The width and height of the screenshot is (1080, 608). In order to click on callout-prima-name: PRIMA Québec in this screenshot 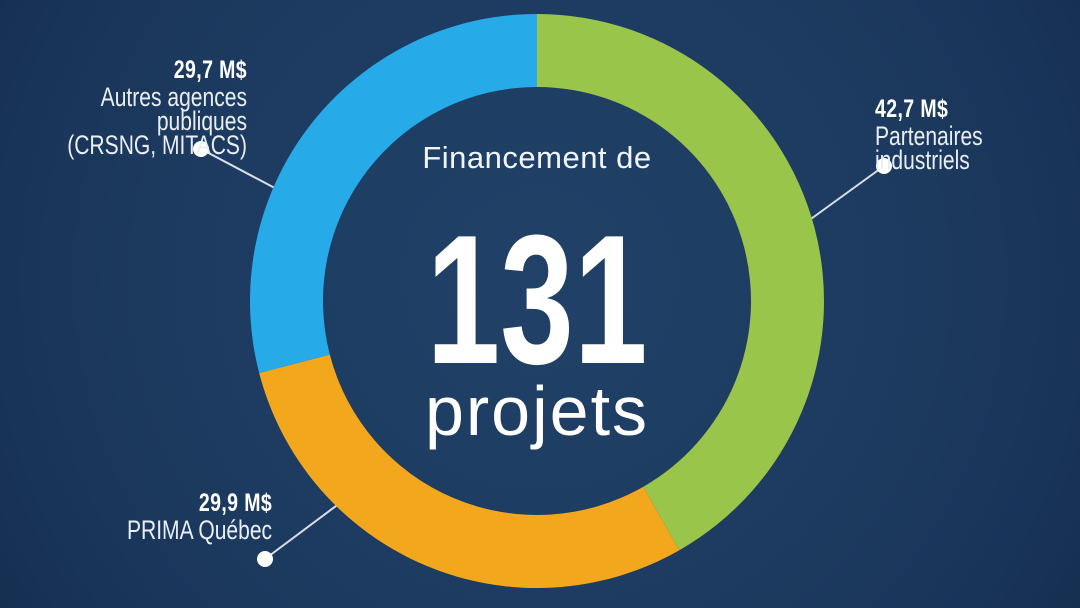, I will do `click(199, 530)`.